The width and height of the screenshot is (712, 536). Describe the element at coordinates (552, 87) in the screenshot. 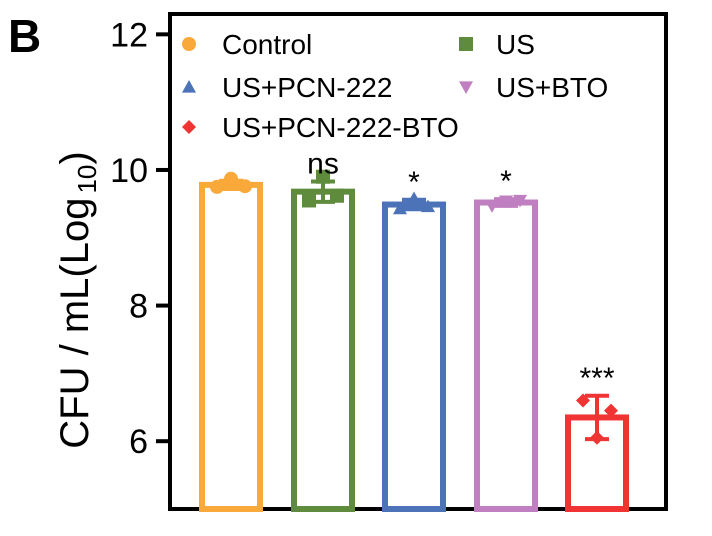

I see `legend-entry: US+BTO` at that location.